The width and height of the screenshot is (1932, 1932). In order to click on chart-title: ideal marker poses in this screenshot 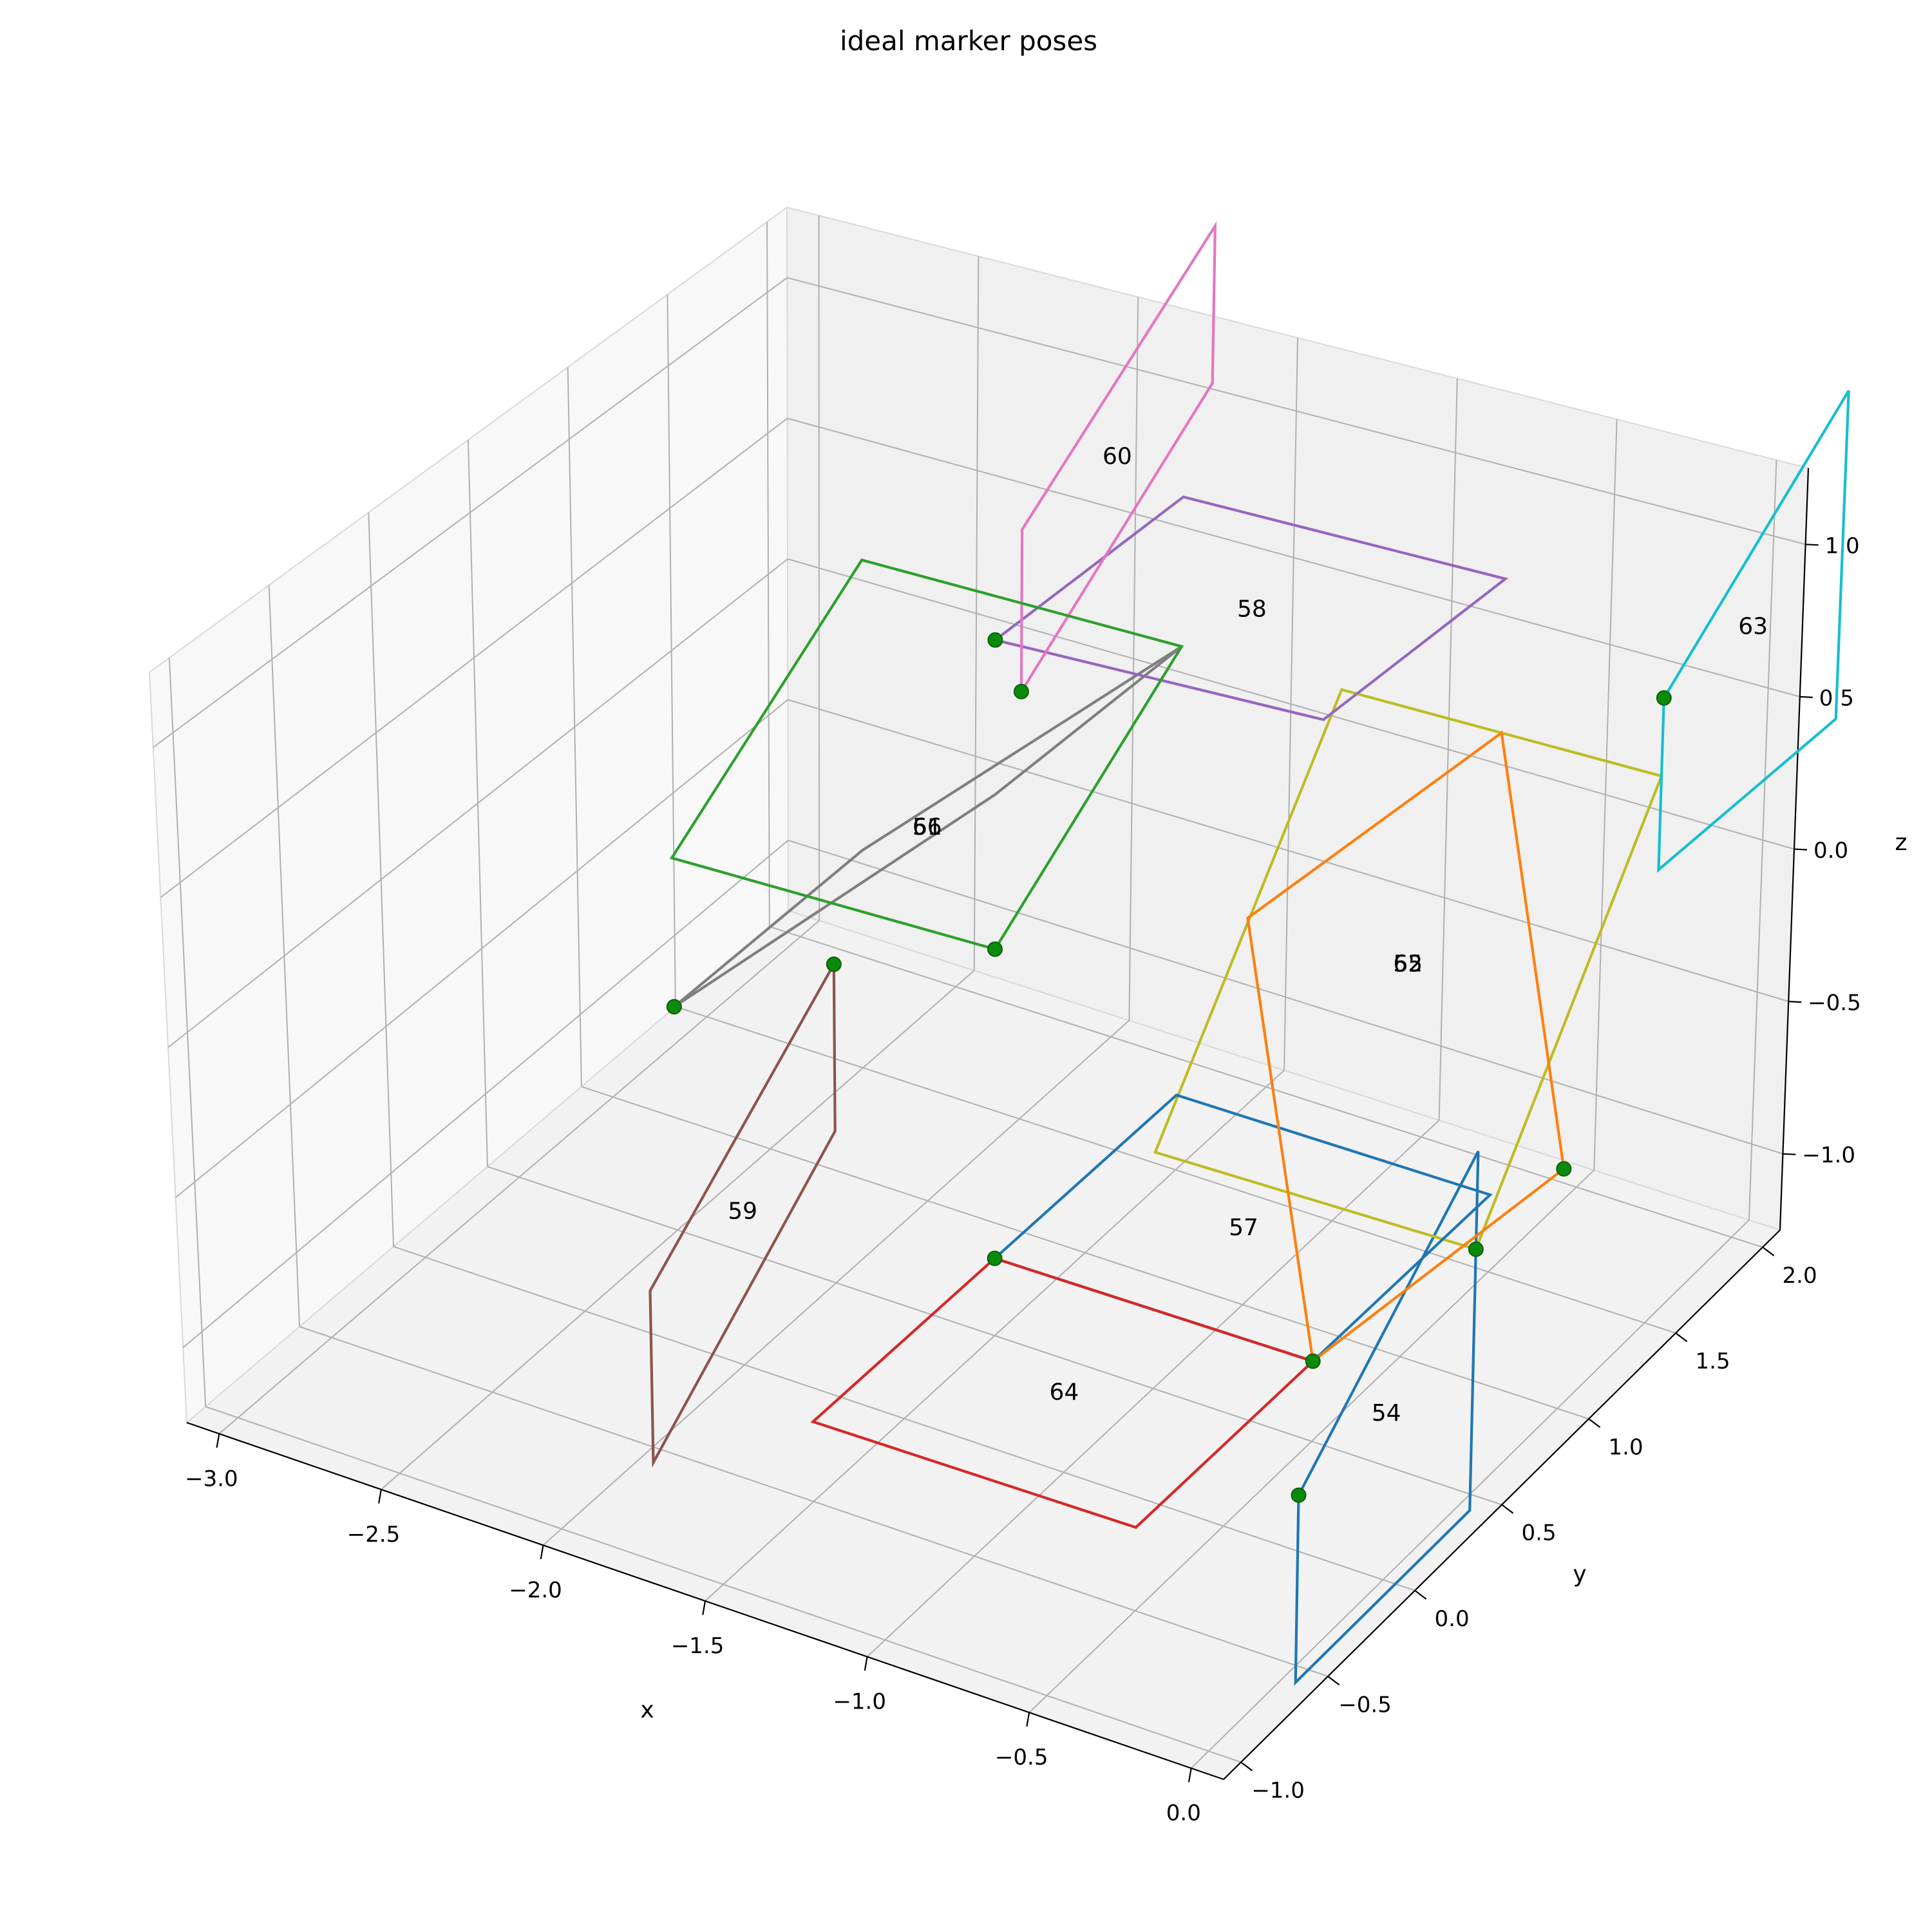, I will do `click(969, 41)`.